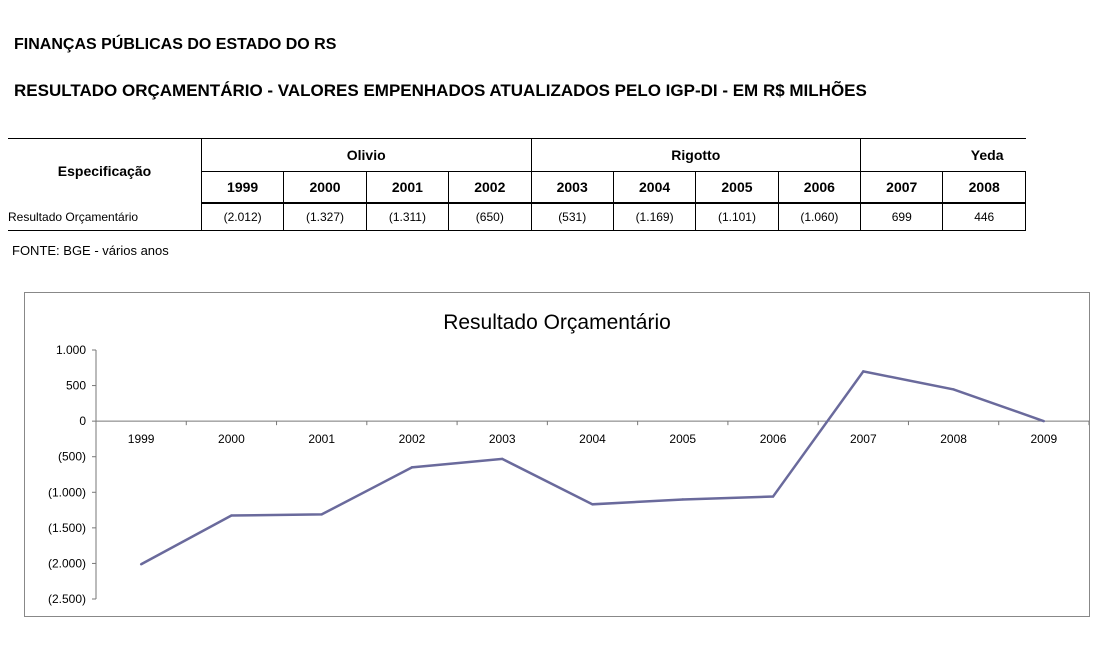  Describe the element at coordinates (321, 439) in the screenshot. I see `x-tick-label: 2001` at that location.